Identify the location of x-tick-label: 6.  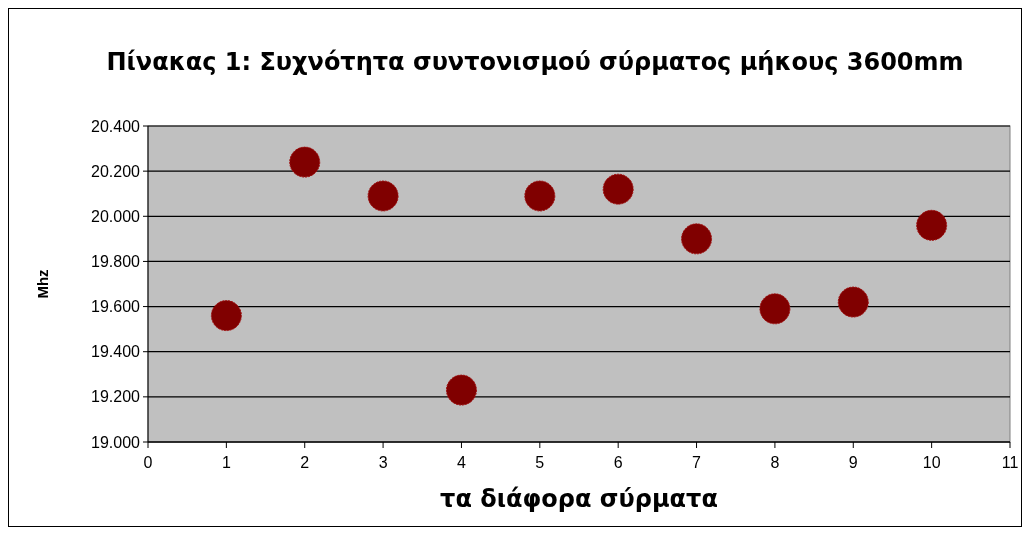
(618, 462).